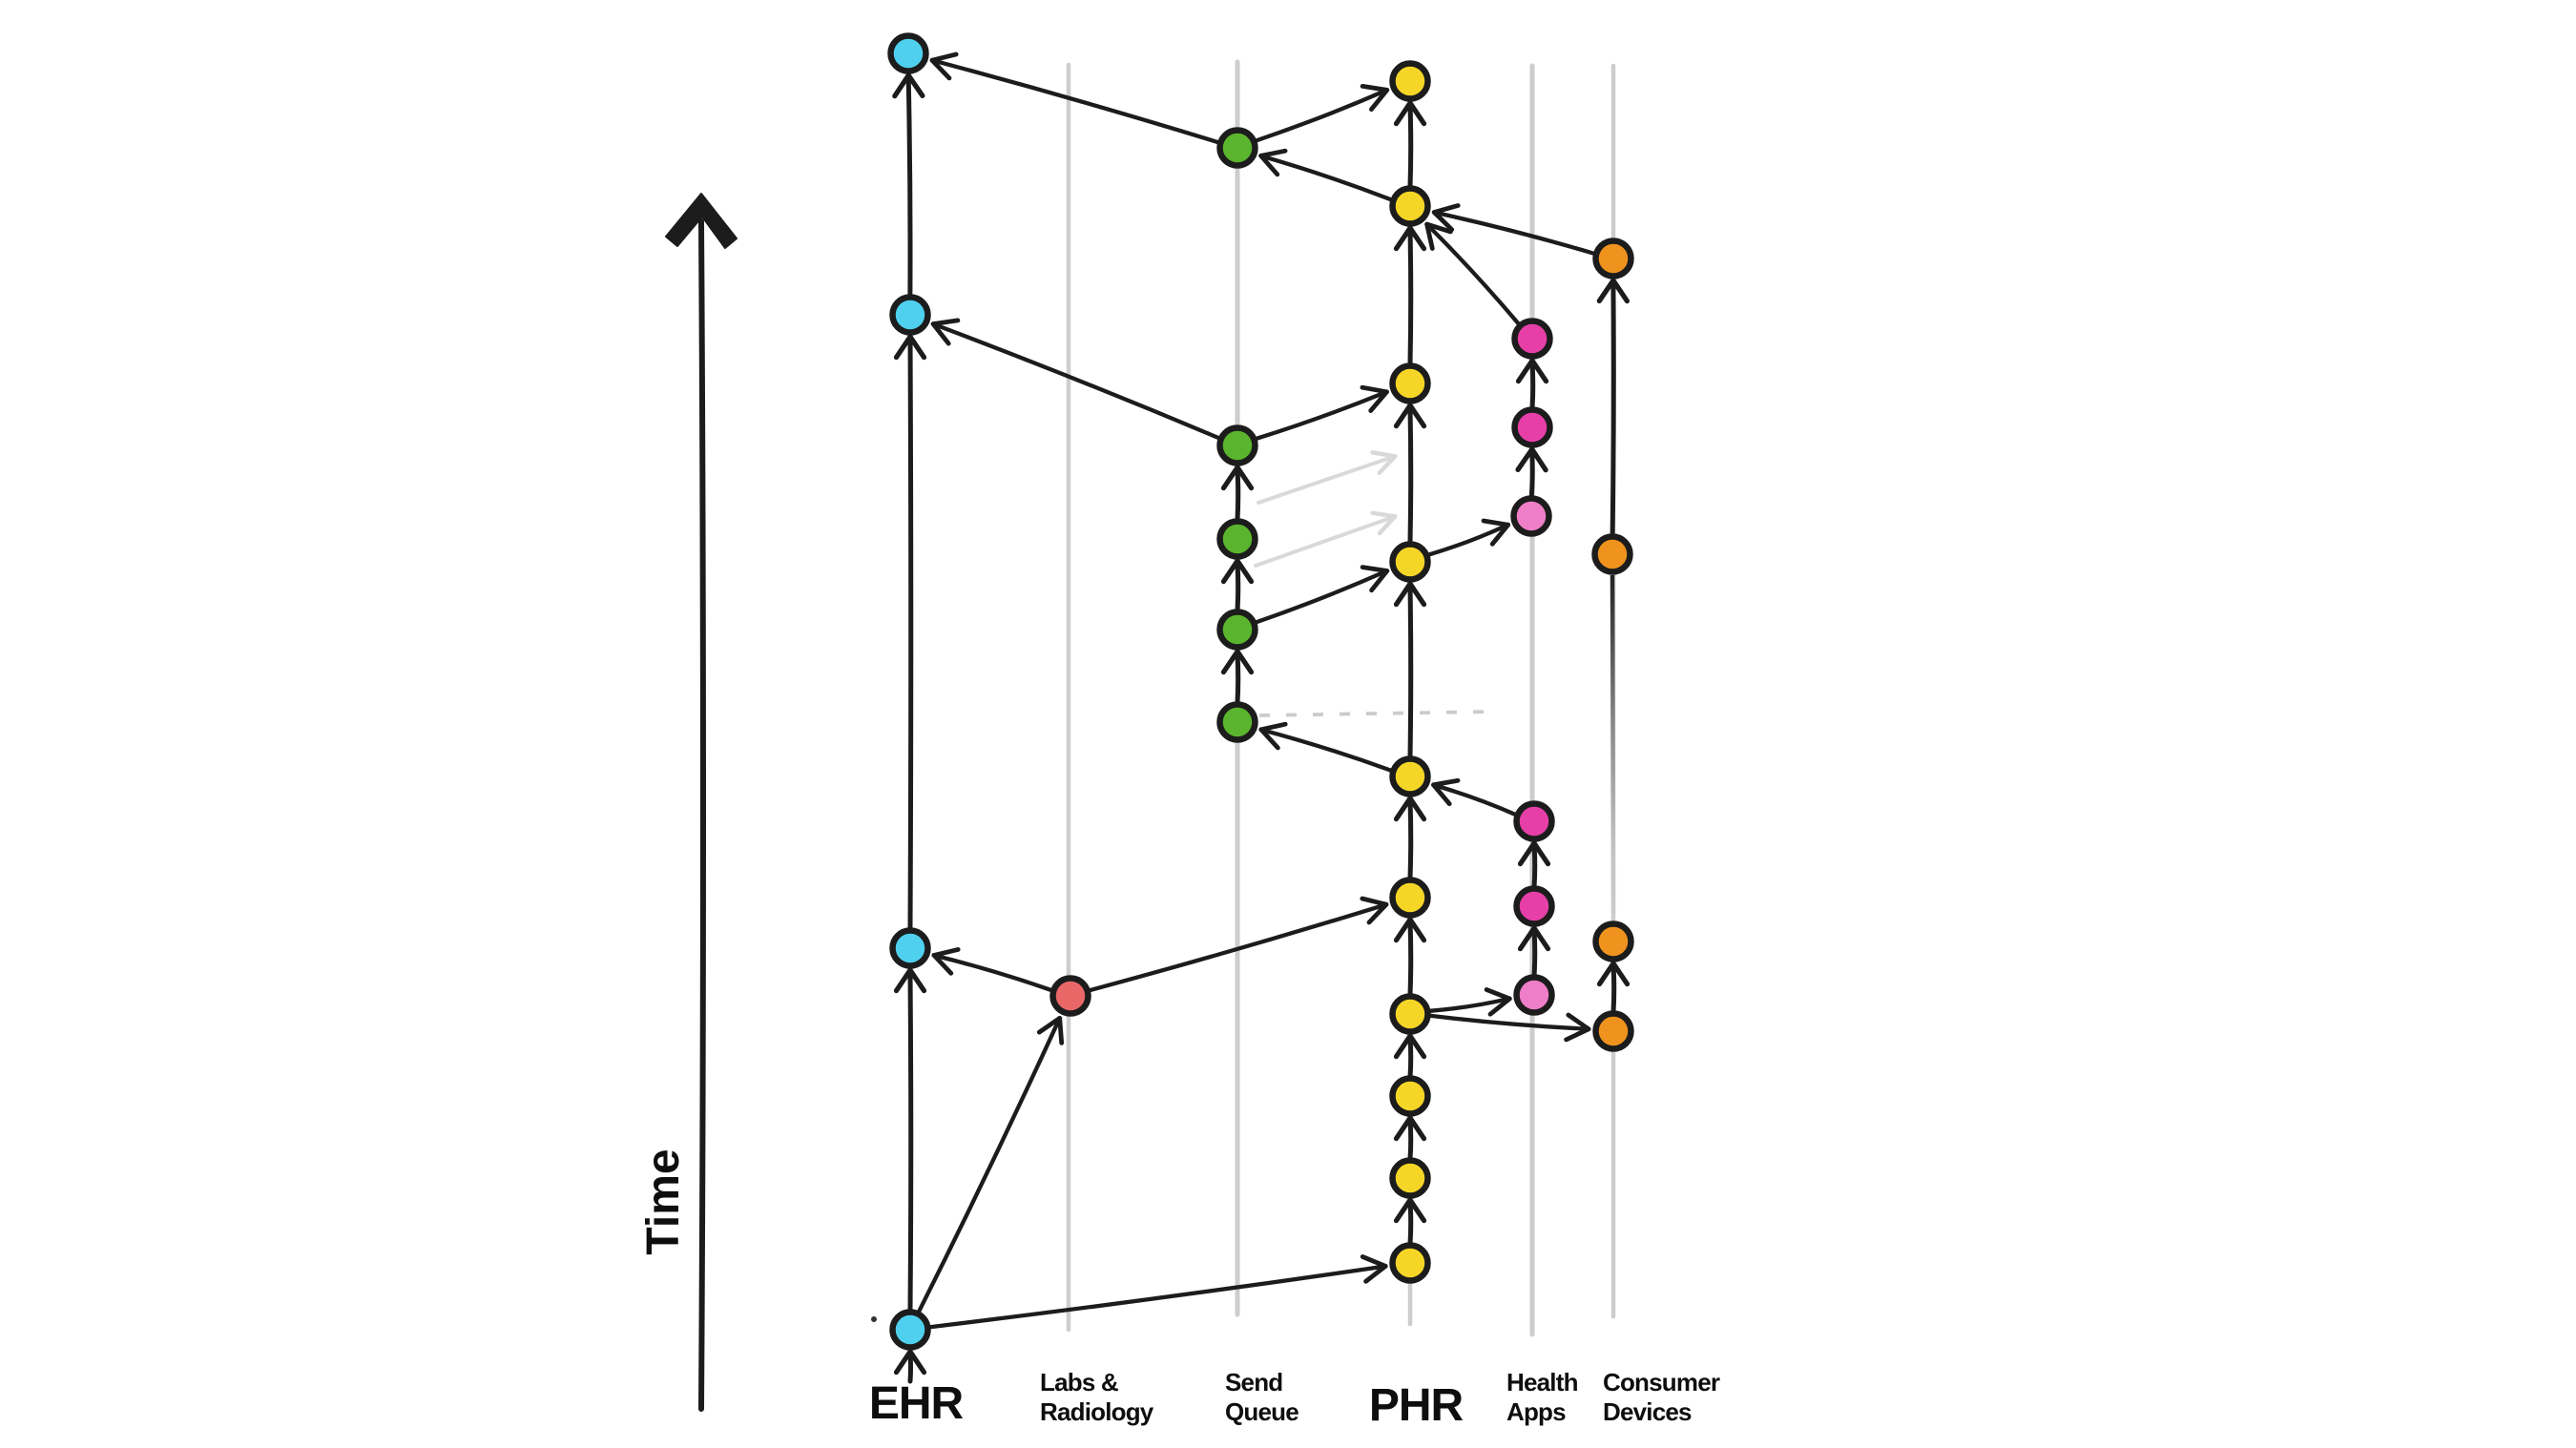  Describe the element at coordinates (1647, 1411) in the screenshot. I see `svg-text: Devices` at that location.